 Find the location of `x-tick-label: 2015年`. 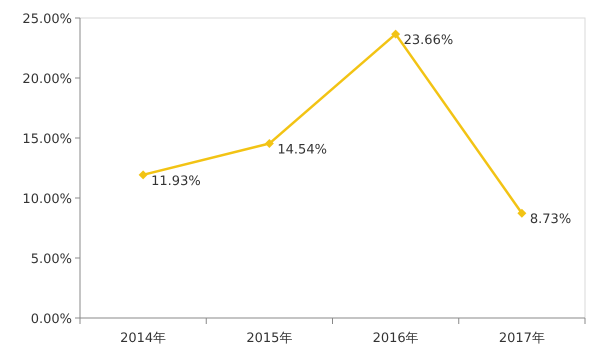

x-tick-label: 2015年 is located at coordinates (269, 338).